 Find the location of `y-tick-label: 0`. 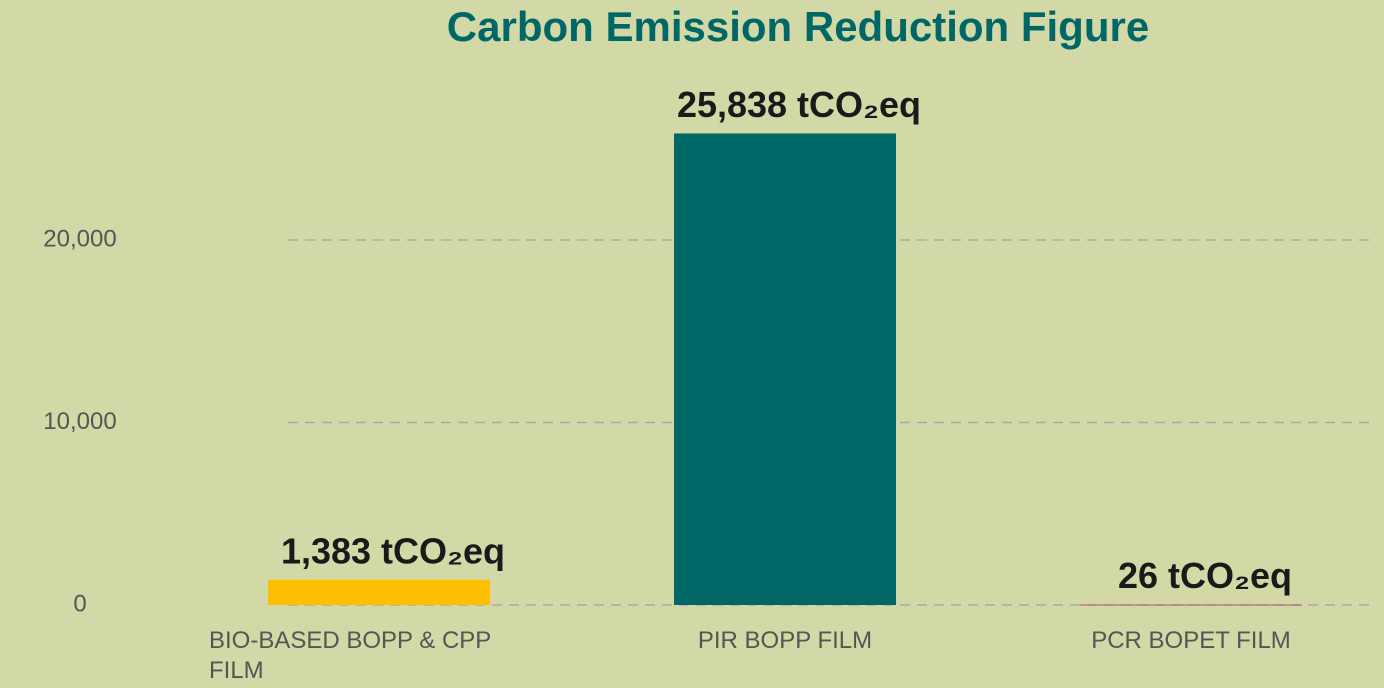

y-tick-label: 0 is located at coordinates (79, 603).